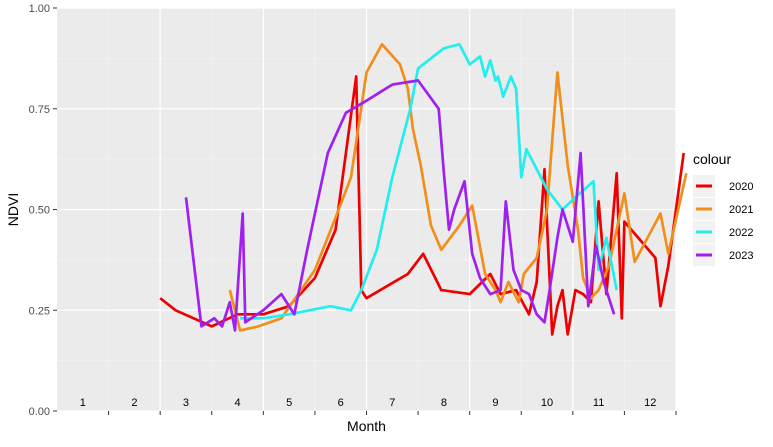 This screenshot has height=447, width=773. I want to click on month-label: 7, so click(392, 403).